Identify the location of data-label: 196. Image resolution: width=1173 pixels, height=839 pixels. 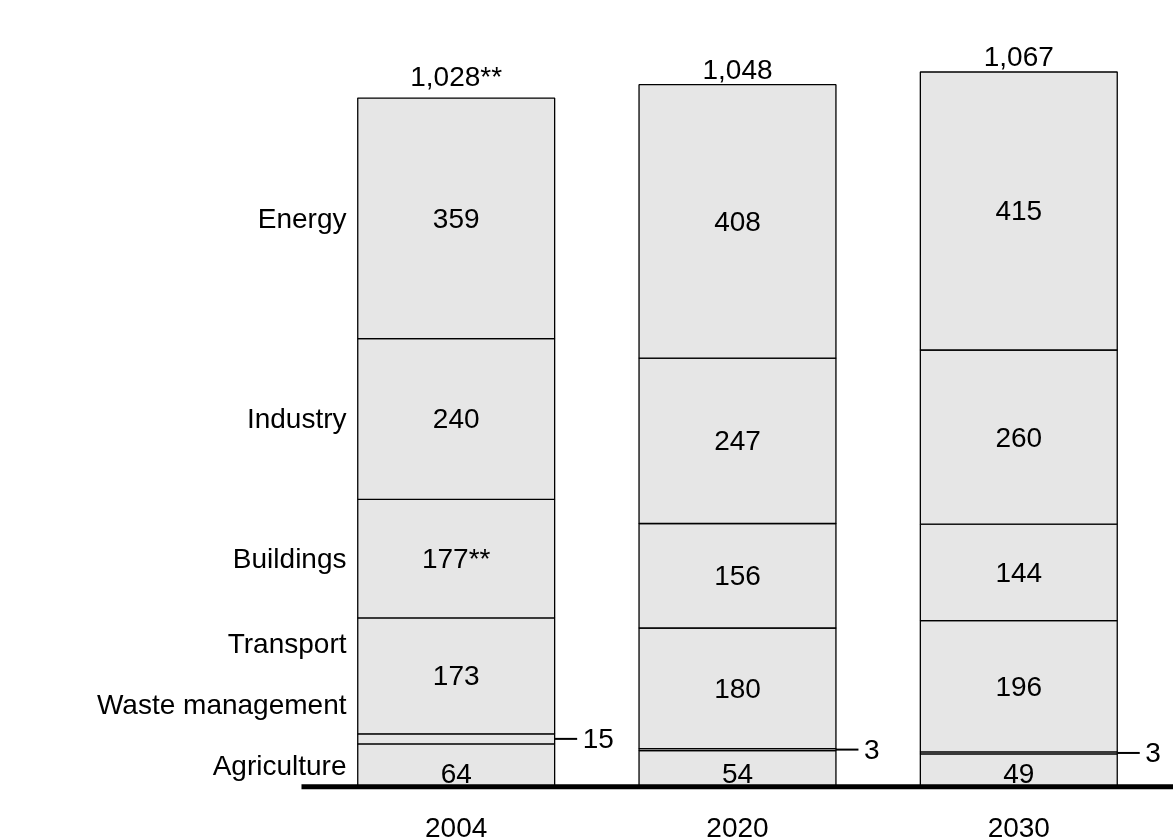
(1019, 686).